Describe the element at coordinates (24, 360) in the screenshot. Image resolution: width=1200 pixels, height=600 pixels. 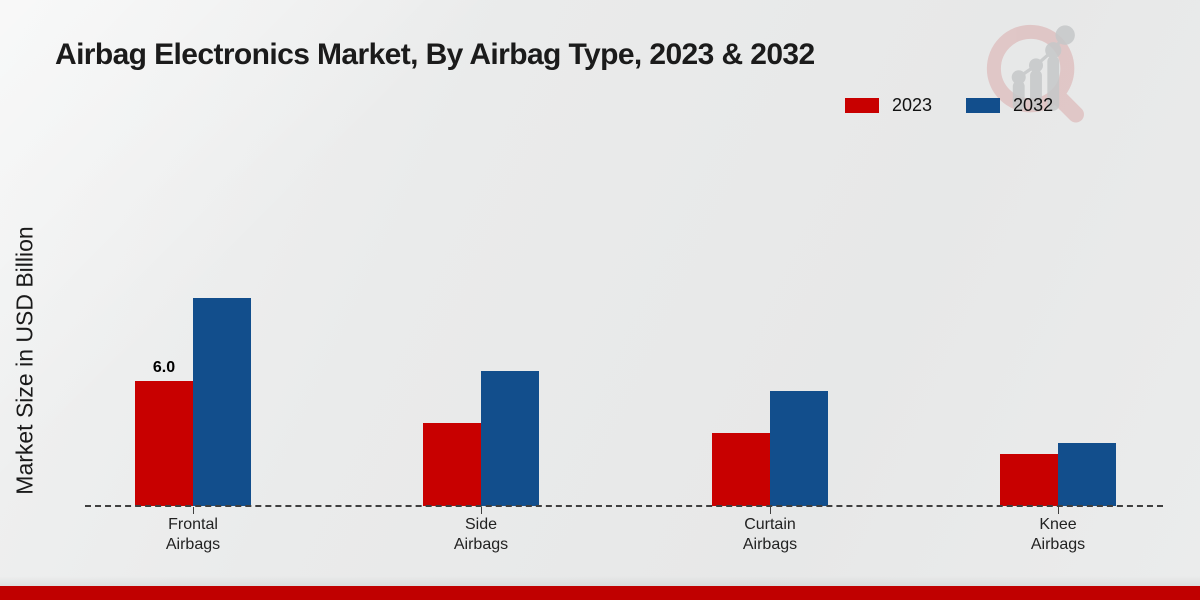
I see `y-axis-label: Market Size in USD Billion` at that location.